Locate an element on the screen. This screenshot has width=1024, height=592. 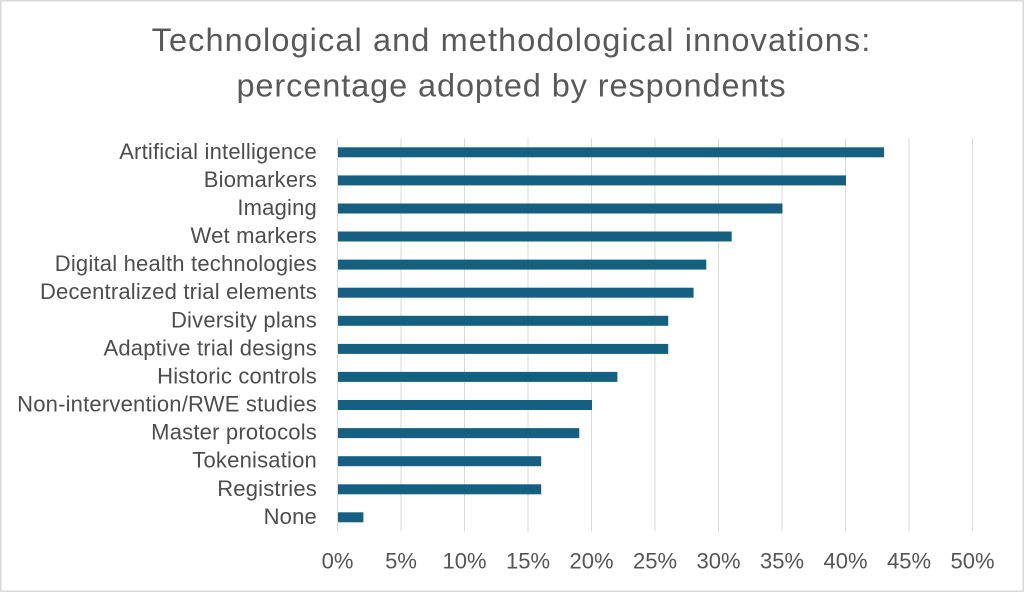
svg-text: 10% is located at coordinates (464, 561).